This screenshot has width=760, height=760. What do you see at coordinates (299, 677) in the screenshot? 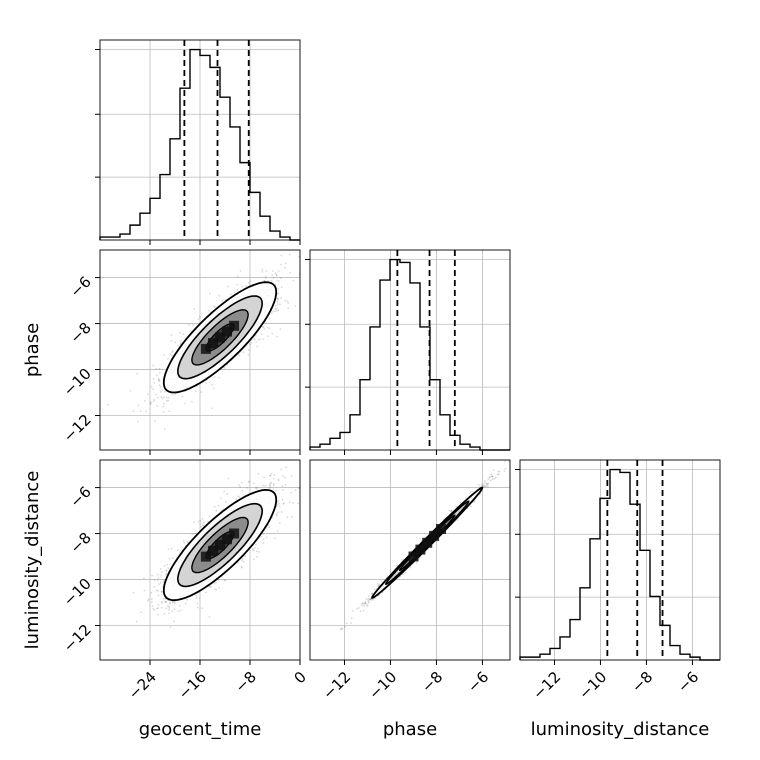
I see `x-tick-label: 0` at bounding box center [299, 677].